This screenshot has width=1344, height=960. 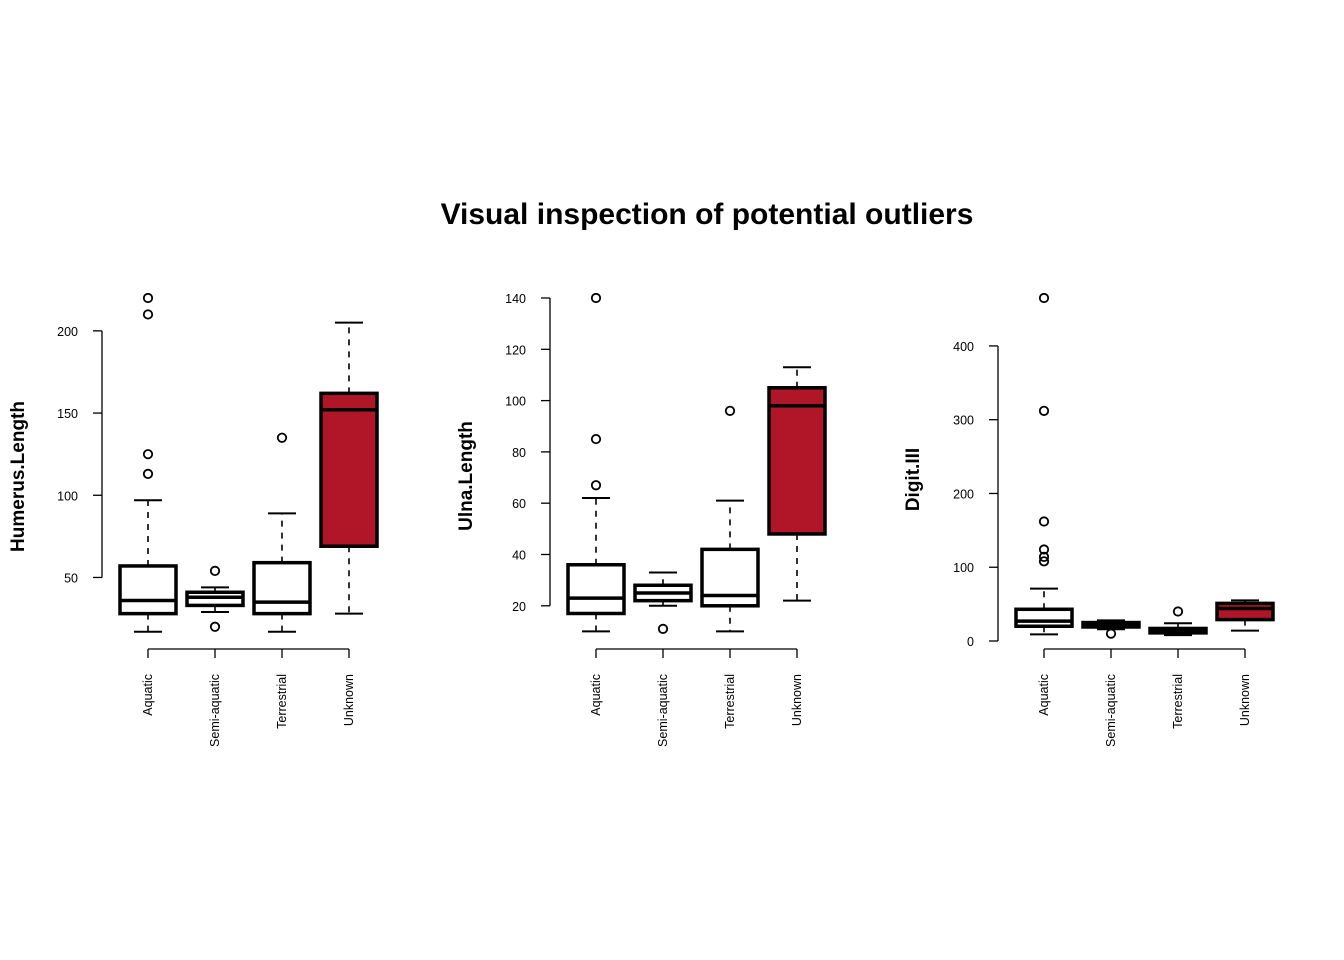 I want to click on y-tick-label: 40, so click(x=519, y=555).